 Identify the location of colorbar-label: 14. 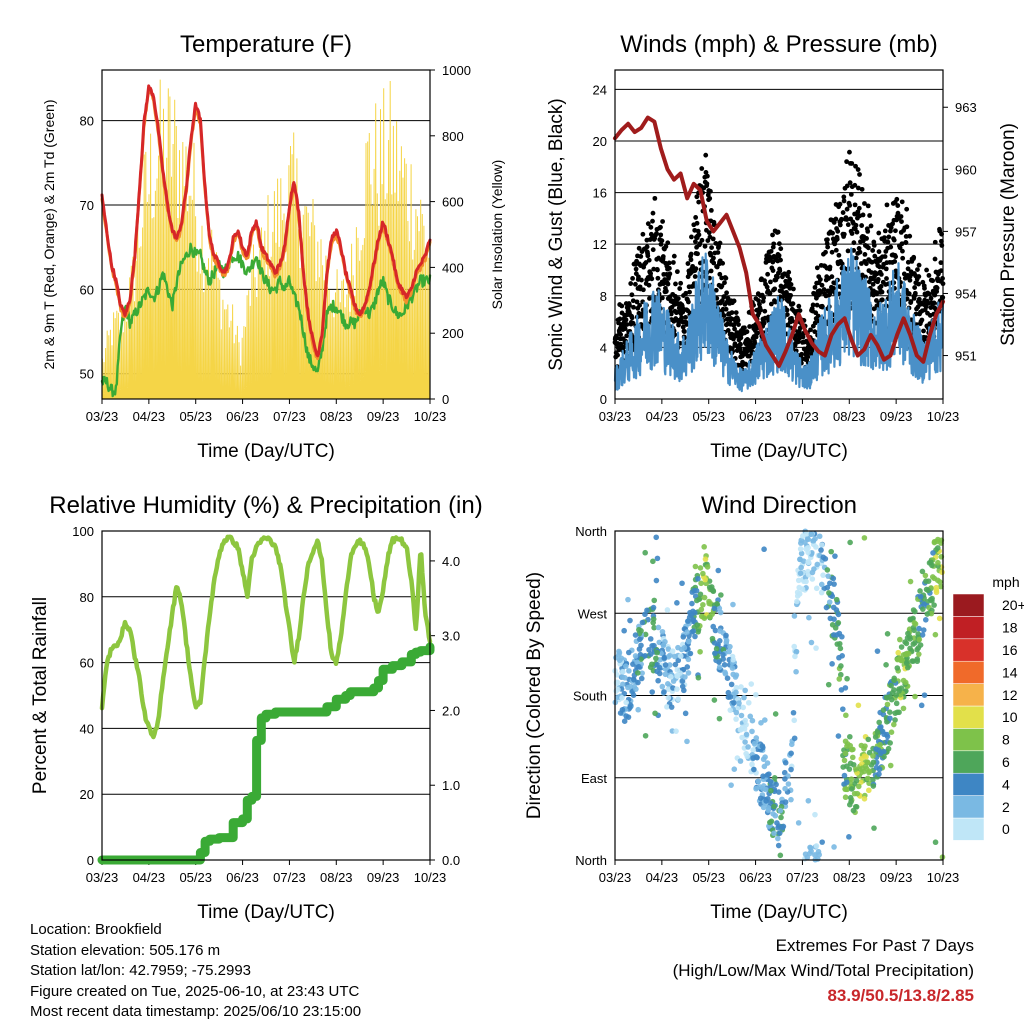
(1010, 672).